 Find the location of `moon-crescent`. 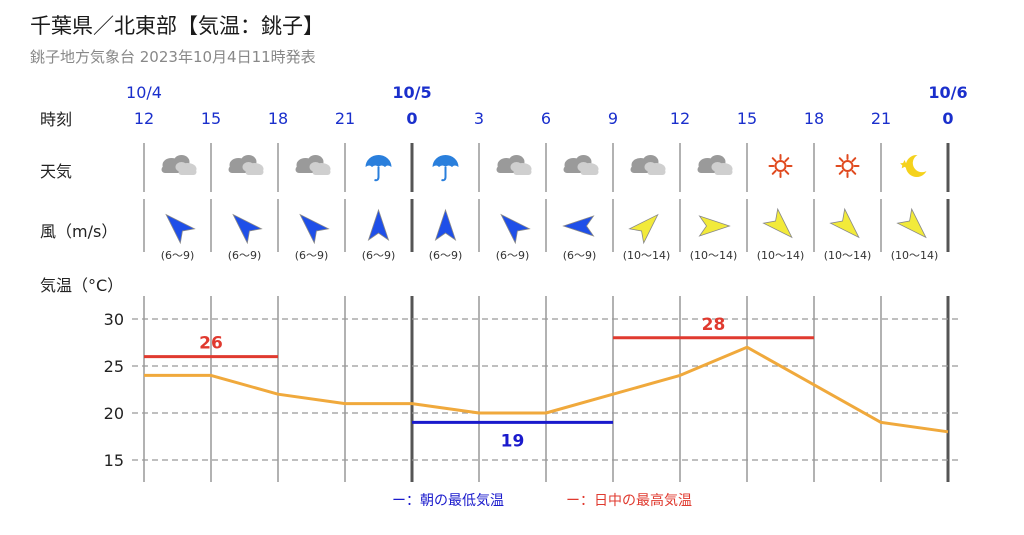

moon-crescent is located at coordinates (916, 165).